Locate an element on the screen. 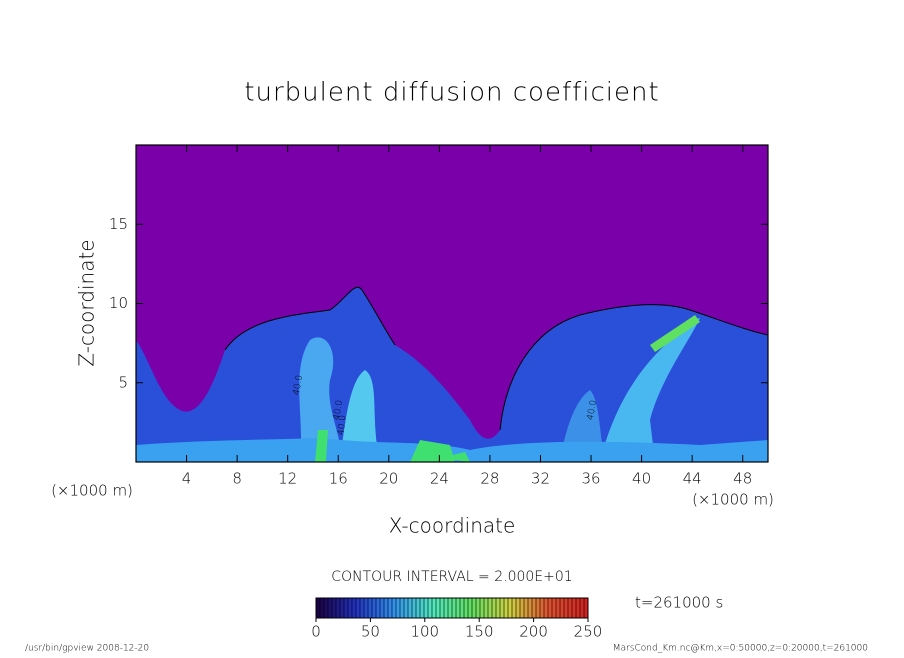 Image resolution: width=904 pixels, height=658 pixels. colorbar-frame is located at coordinates (452, 608).